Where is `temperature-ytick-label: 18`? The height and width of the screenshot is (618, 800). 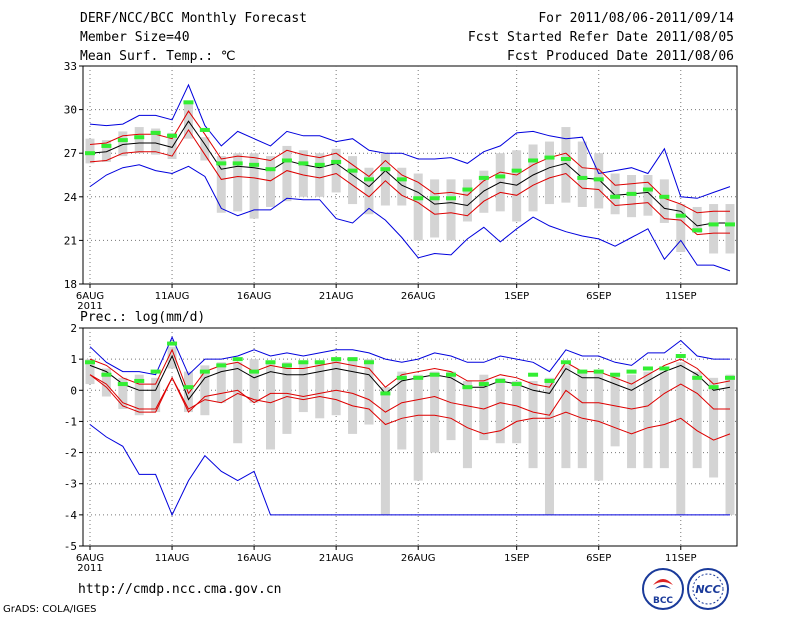 temperature-ytick-label: 18 is located at coordinates (70, 284).